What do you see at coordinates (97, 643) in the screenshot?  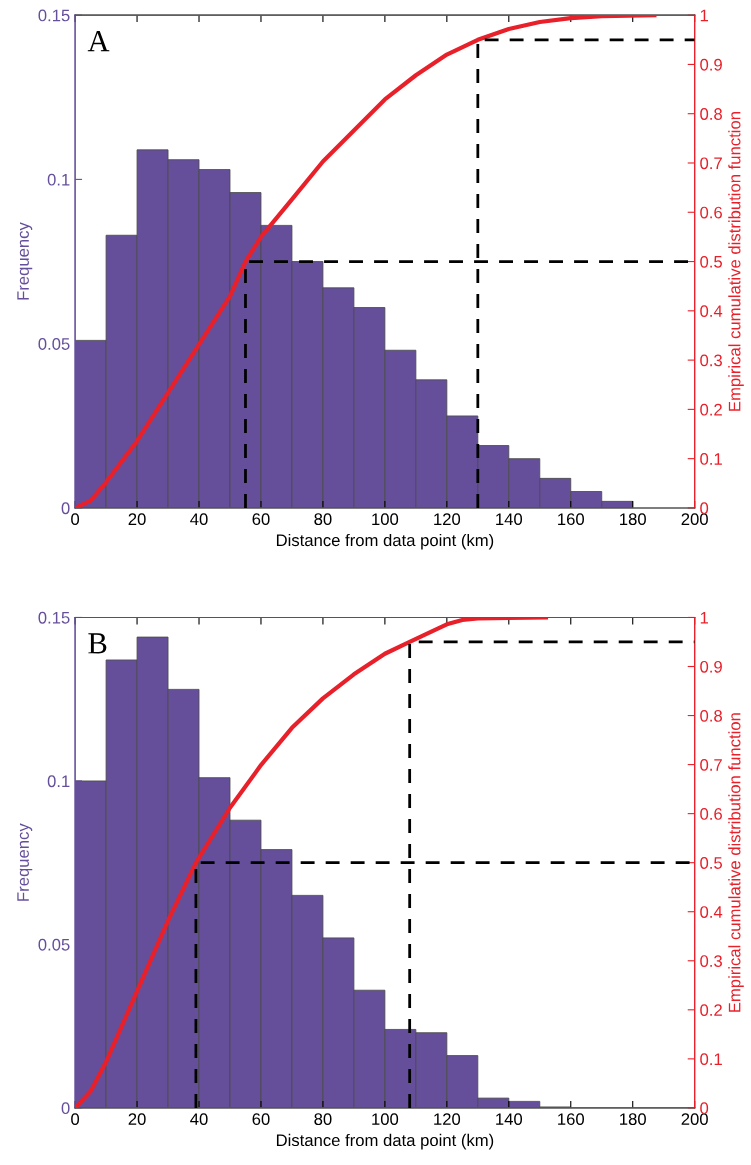 I see `chart-title: B` at bounding box center [97, 643].